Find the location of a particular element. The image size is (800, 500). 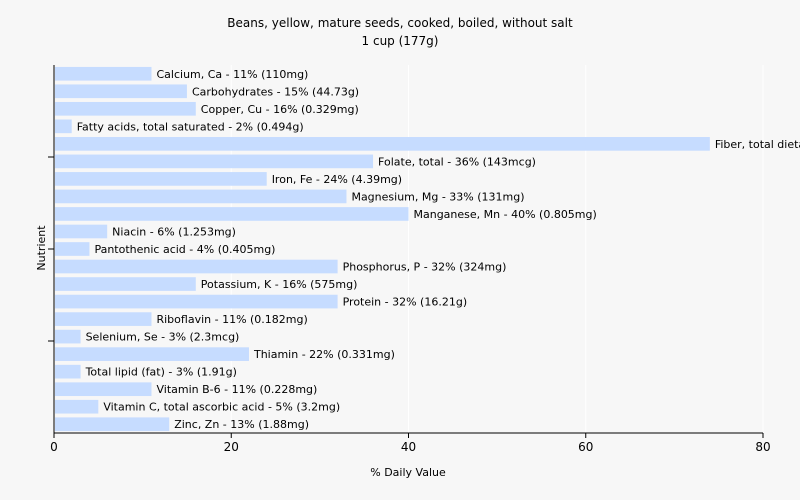

bar-label: Protein - 32% (16.21g) is located at coordinates (405, 302).